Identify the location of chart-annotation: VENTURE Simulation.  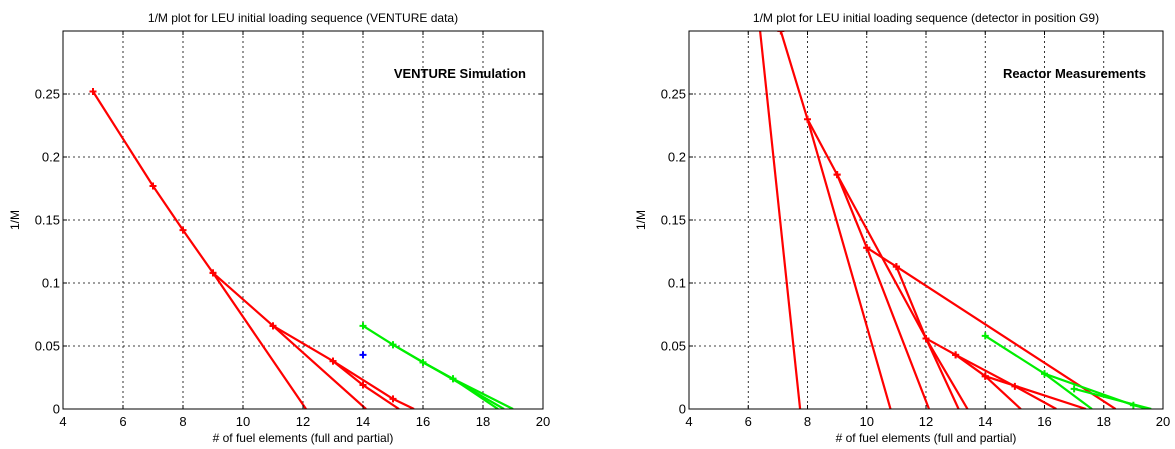
(460, 73).